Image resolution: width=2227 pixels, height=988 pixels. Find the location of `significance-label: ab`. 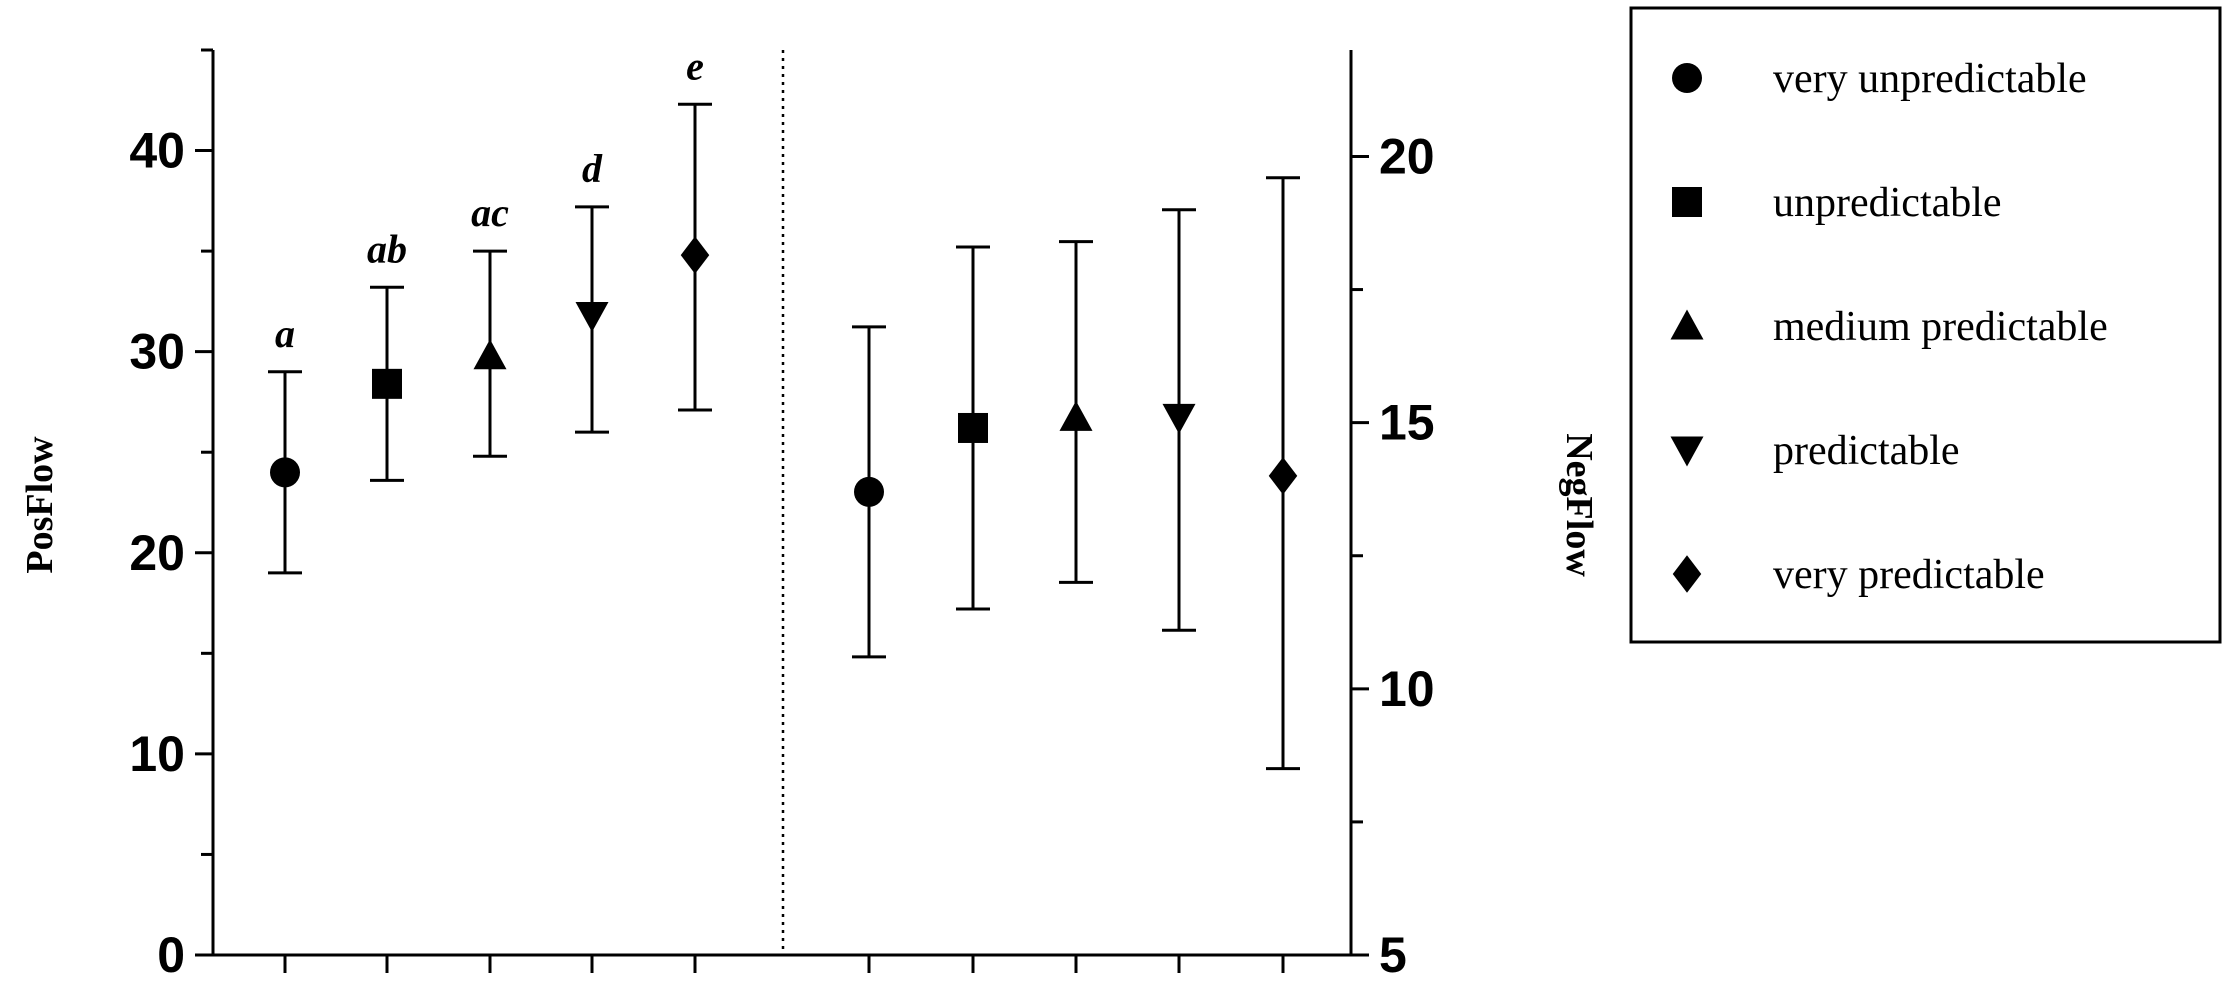

significance-label: ab is located at coordinates (387, 248).